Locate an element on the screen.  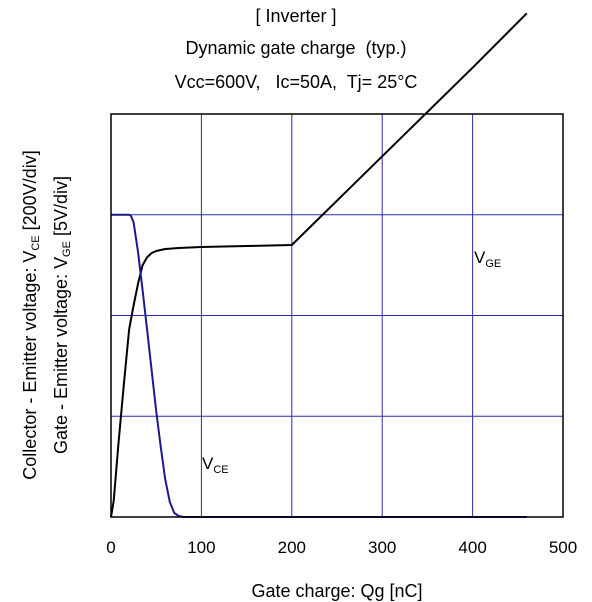
chart-subtitle: Dynamic gate charge (typ.) is located at coordinates (296, 48).